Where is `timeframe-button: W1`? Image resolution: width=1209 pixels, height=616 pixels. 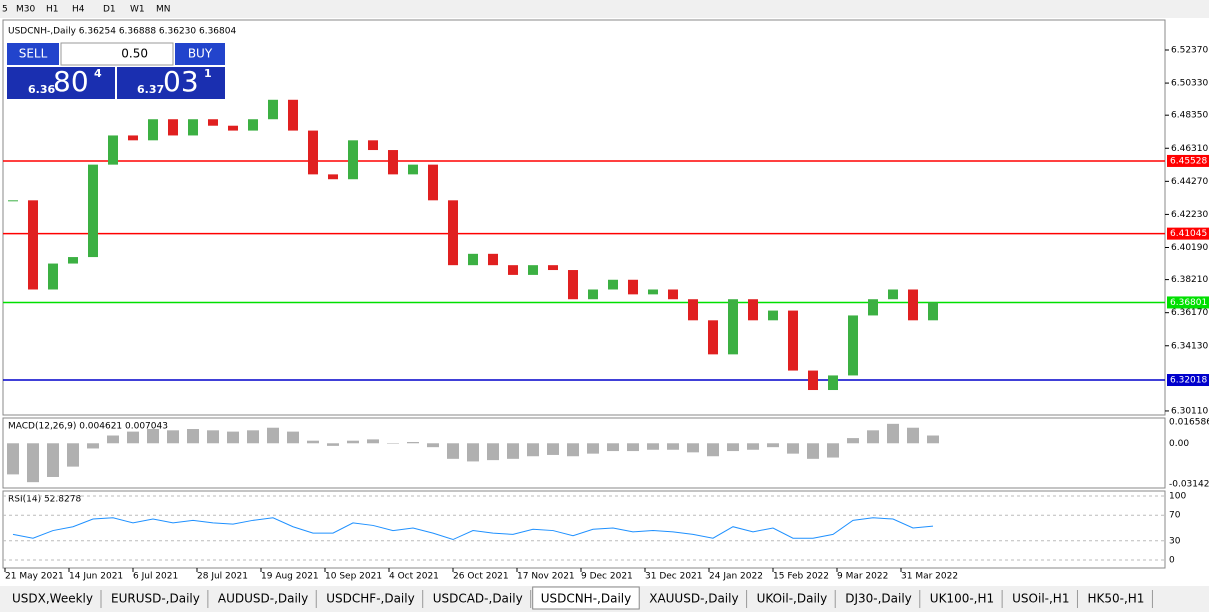 timeframe-button: W1 is located at coordinates (137, 10).